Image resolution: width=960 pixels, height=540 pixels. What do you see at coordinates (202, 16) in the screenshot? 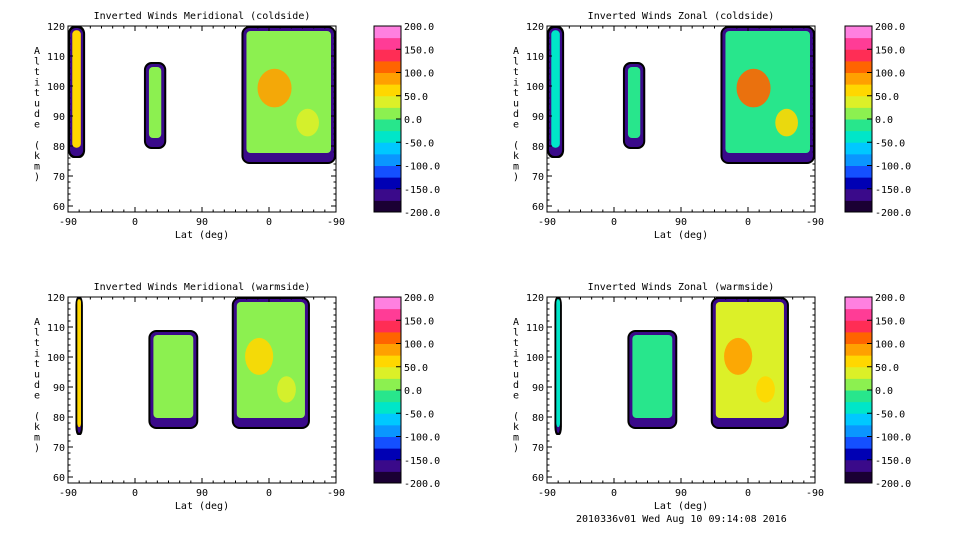
I see `chart-title: Inverted Winds Meridional (coldside)` at bounding box center [202, 16].